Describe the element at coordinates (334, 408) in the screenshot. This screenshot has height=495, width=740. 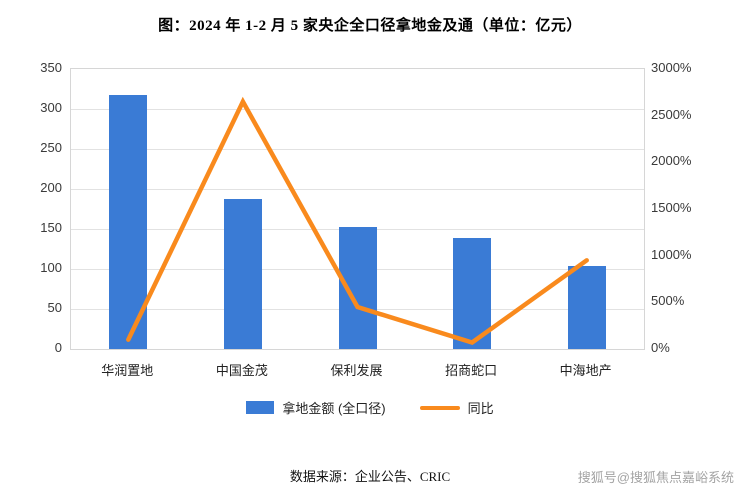
I see `bar-series-label: 拿地金额 (全口径)` at that location.